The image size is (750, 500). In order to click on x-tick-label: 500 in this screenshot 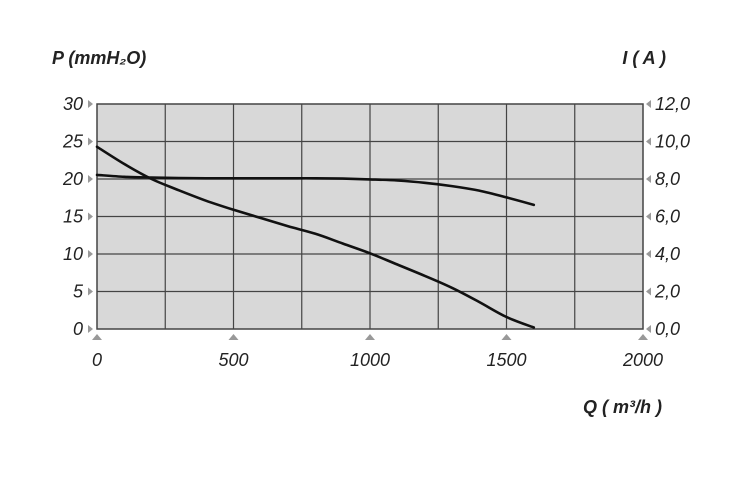, I will do `click(233, 360)`.